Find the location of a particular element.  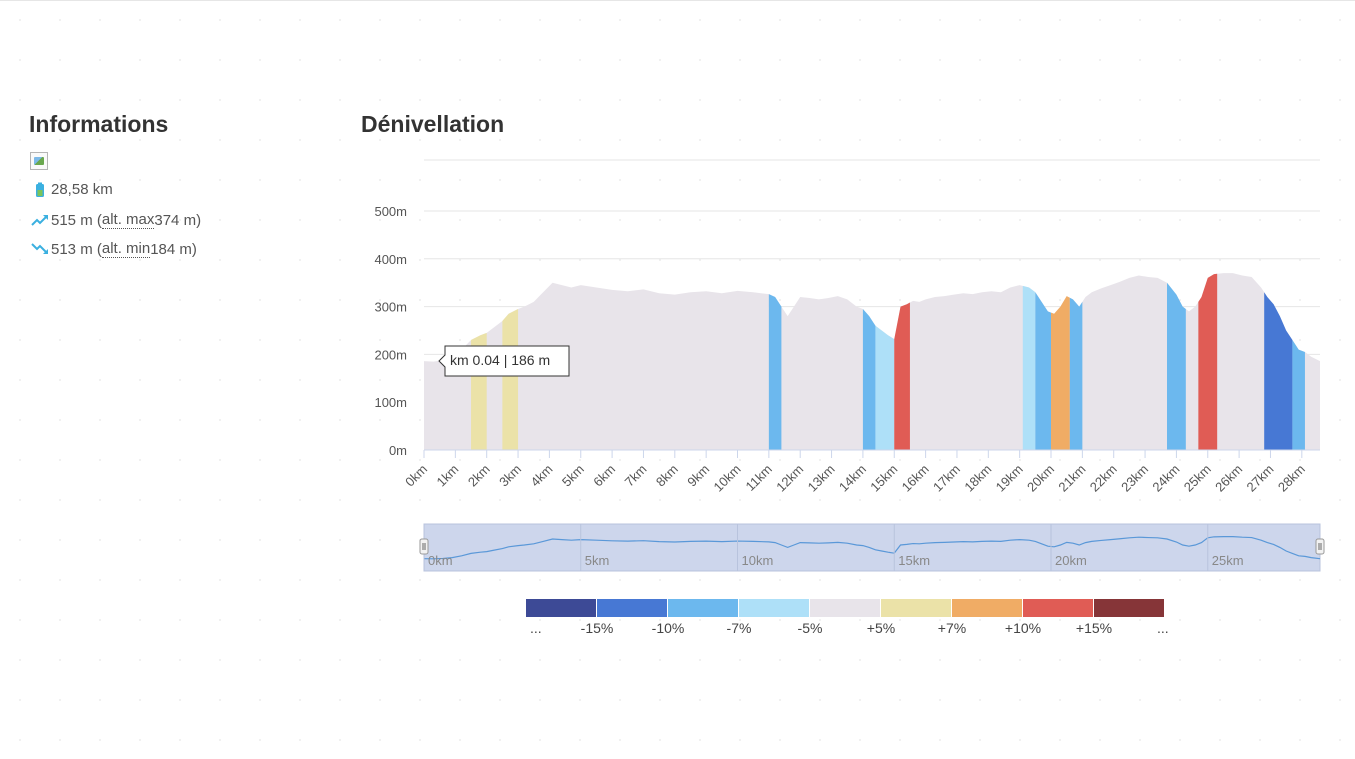

alt-min-value: 184 m) is located at coordinates (173, 249).